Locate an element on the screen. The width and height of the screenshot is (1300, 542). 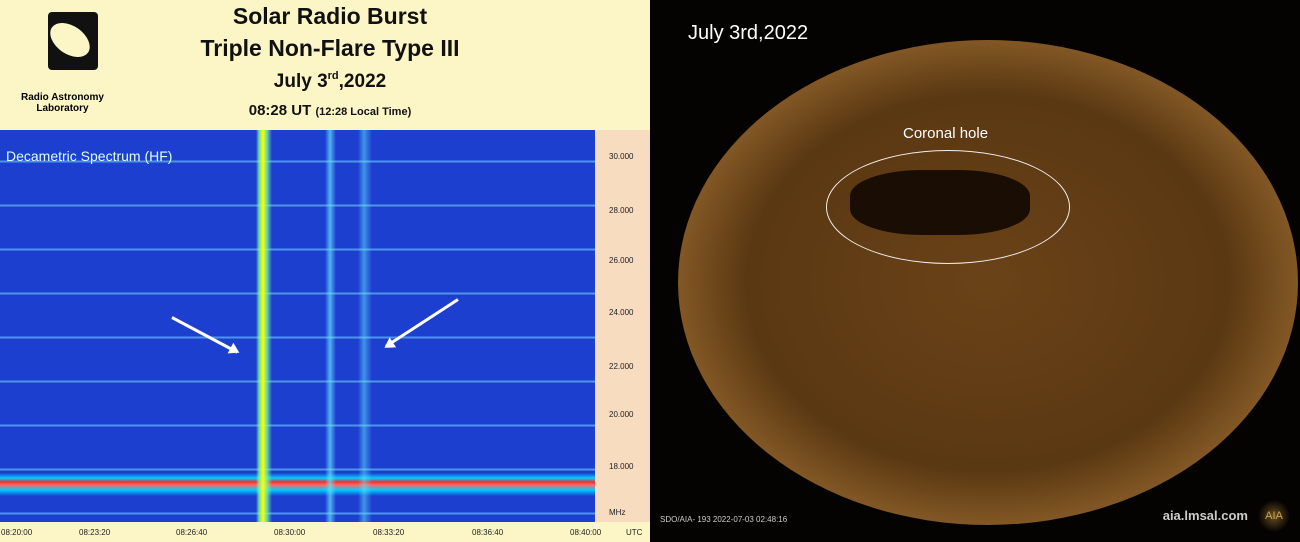
image-date: July 3rd,2022 is located at coordinates (748, 33).